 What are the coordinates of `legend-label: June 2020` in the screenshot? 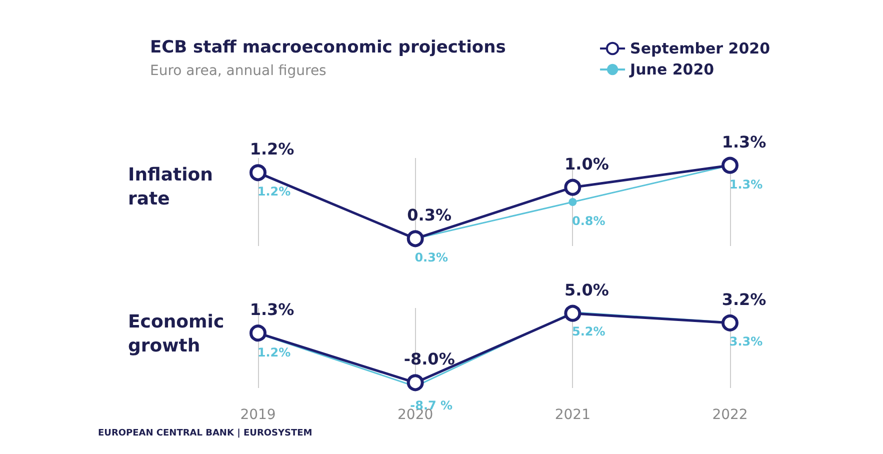 It's located at (671, 69).